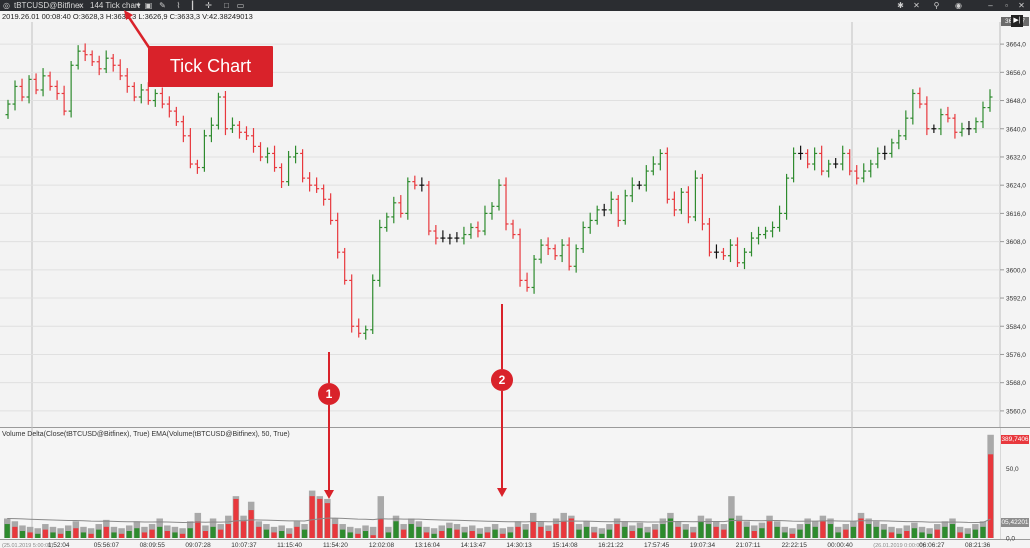 The width and height of the screenshot is (1030, 548). What do you see at coordinates (1015, 522) in the screenshot?
I see `ema-value-tag: 05,42201` at bounding box center [1015, 522].